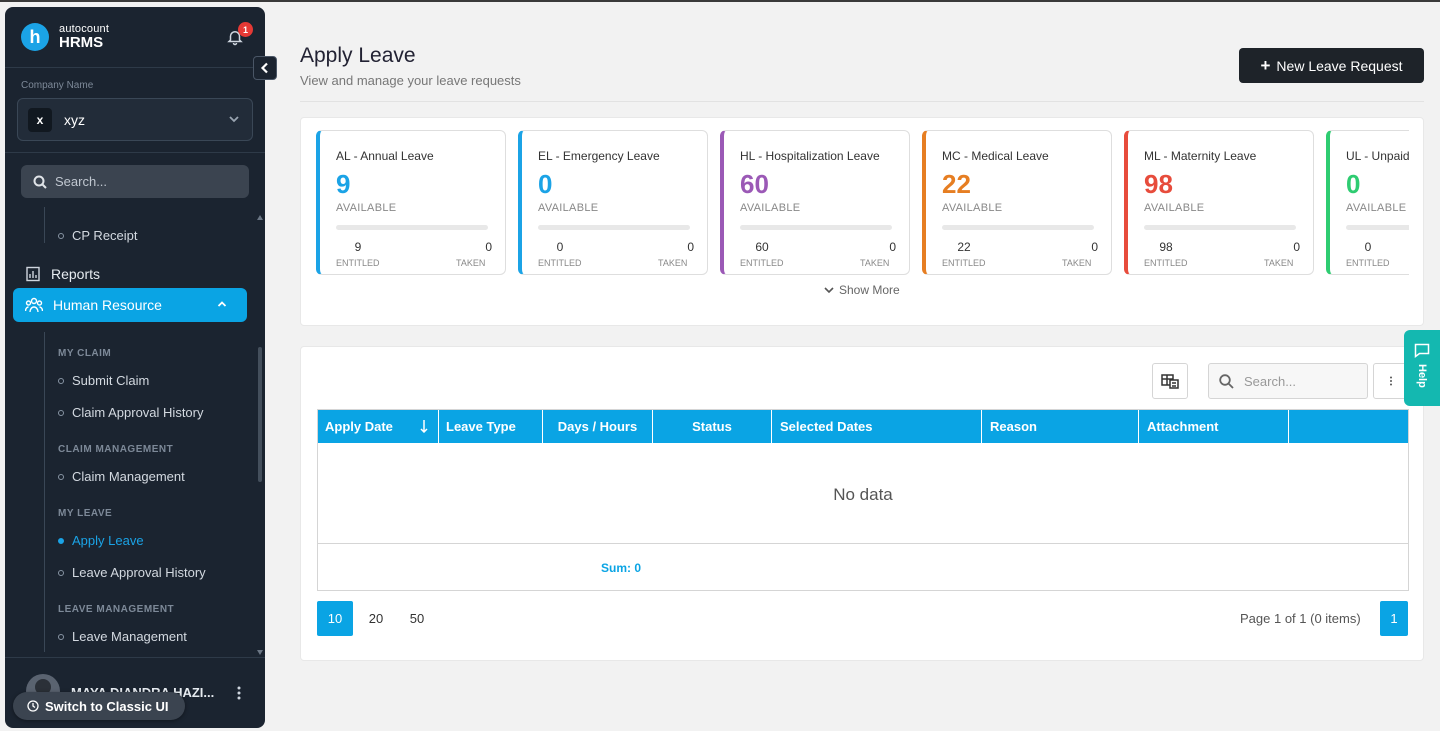 The image size is (1440, 731). I want to click on column-header-selected-dates: Selected Dates, so click(877, 426).